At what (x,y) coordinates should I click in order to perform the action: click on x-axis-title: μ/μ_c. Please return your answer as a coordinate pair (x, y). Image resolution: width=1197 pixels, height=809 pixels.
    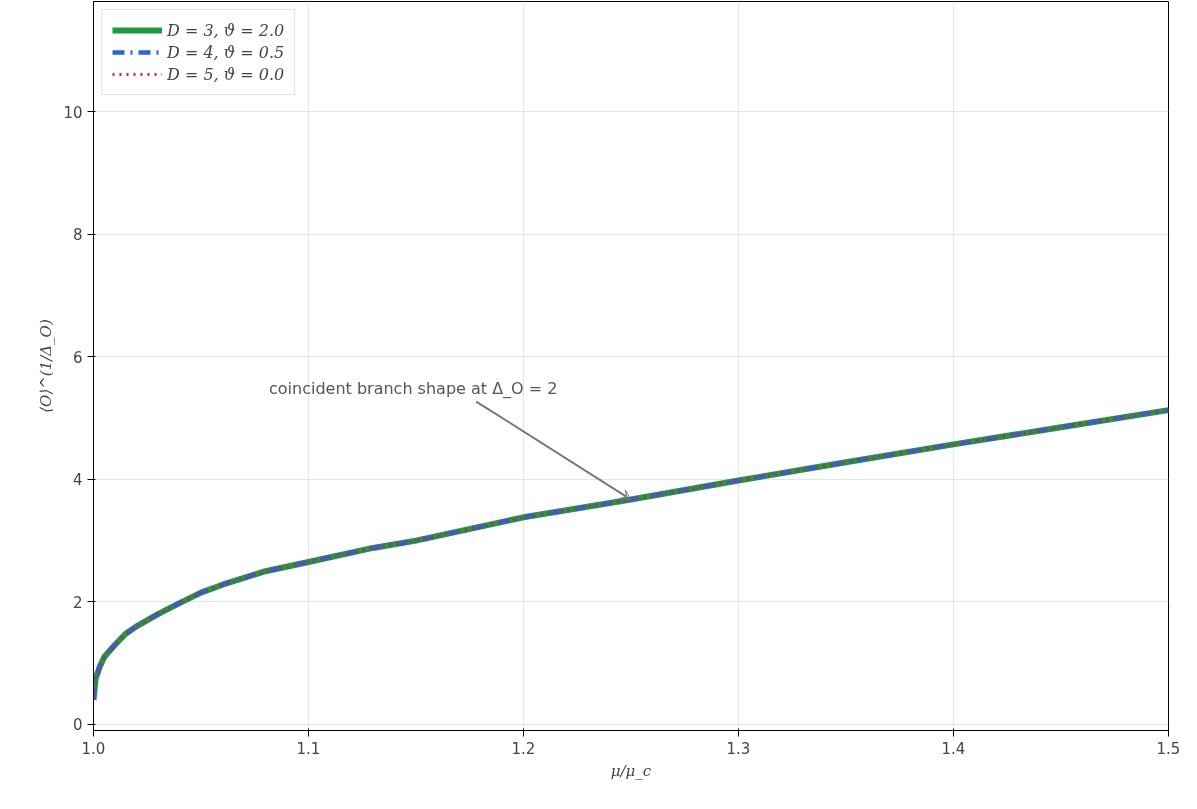
    Looking at the image, I should click on (631, 770).